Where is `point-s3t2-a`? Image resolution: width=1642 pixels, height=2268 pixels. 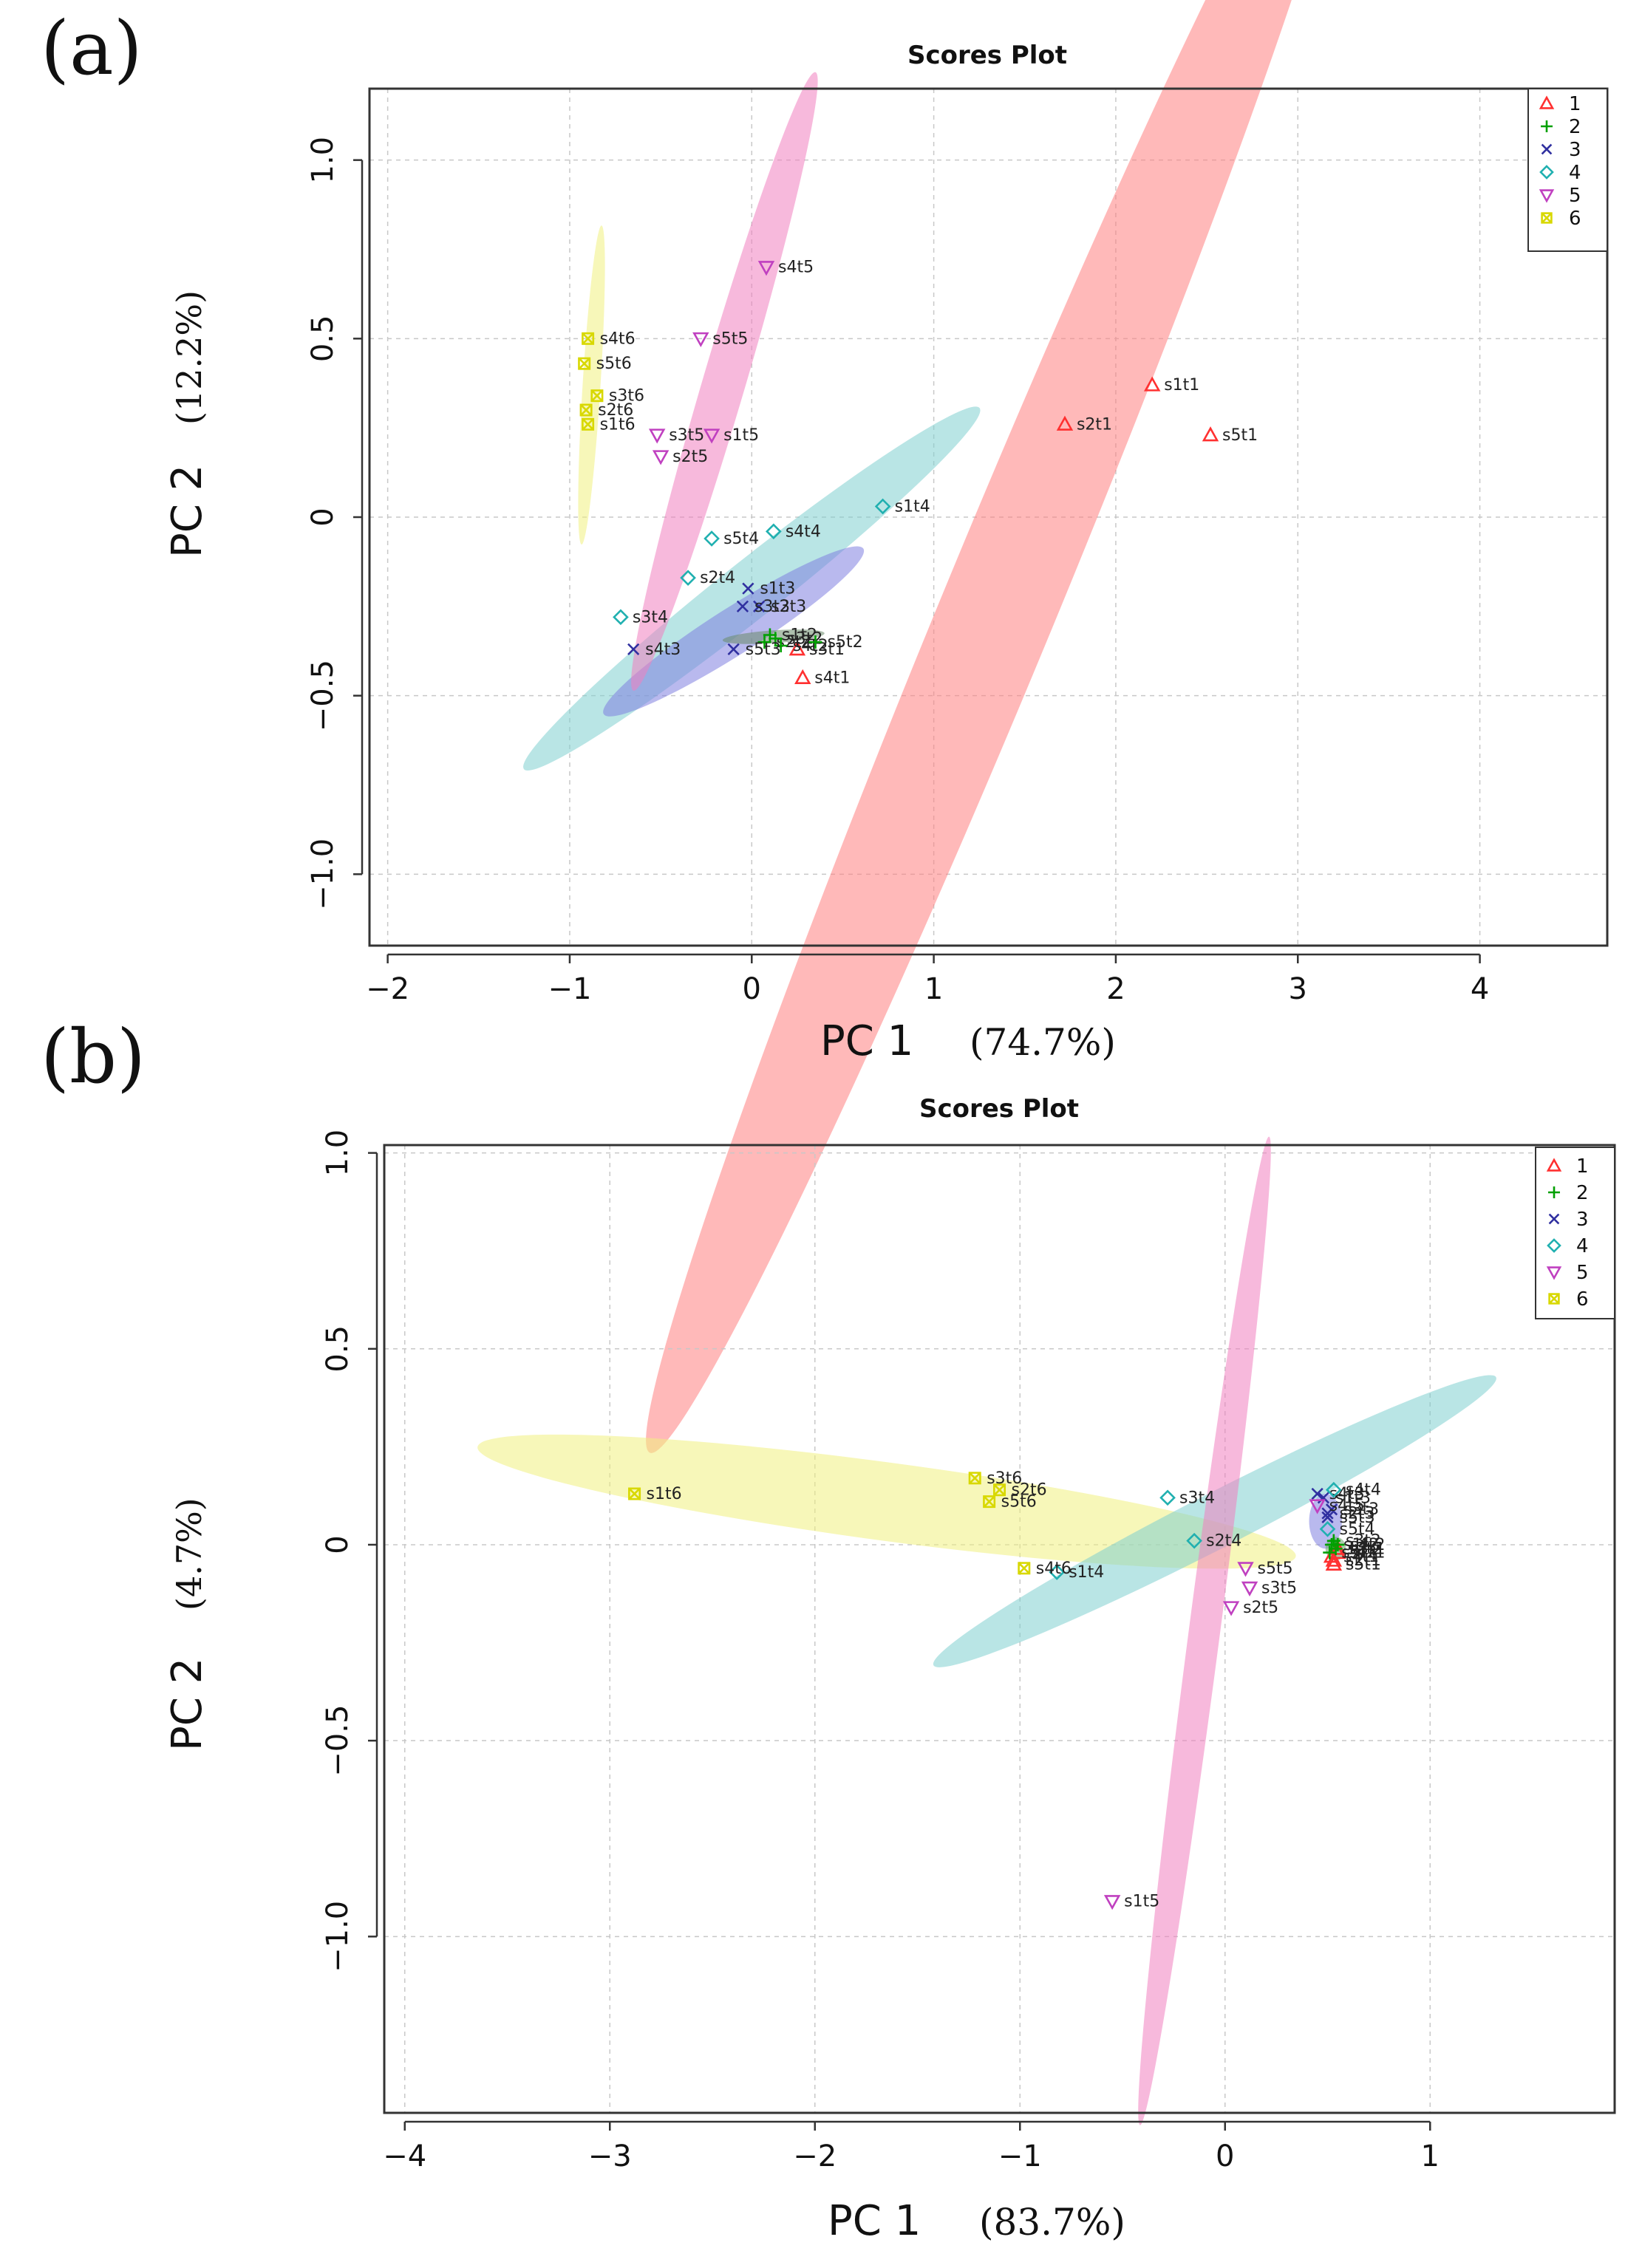
point-s3t2-a is located at coordinates (776, 639).